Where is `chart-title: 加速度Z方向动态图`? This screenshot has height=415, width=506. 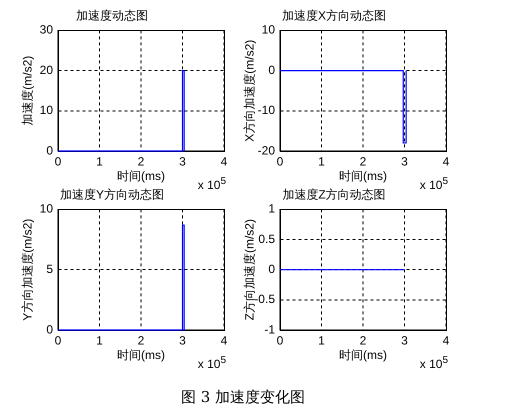
chart-title: 加速度Z方向动态图 is located at coordinates (334, 195).